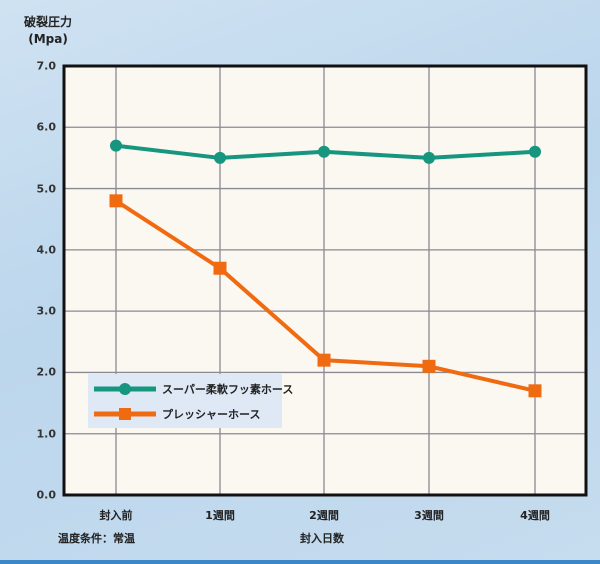 The image size is (600, 564). Describe the element at coordinates (211, 414) in the screenshot. I see `legend-label: プレッシャーホース` at that location.